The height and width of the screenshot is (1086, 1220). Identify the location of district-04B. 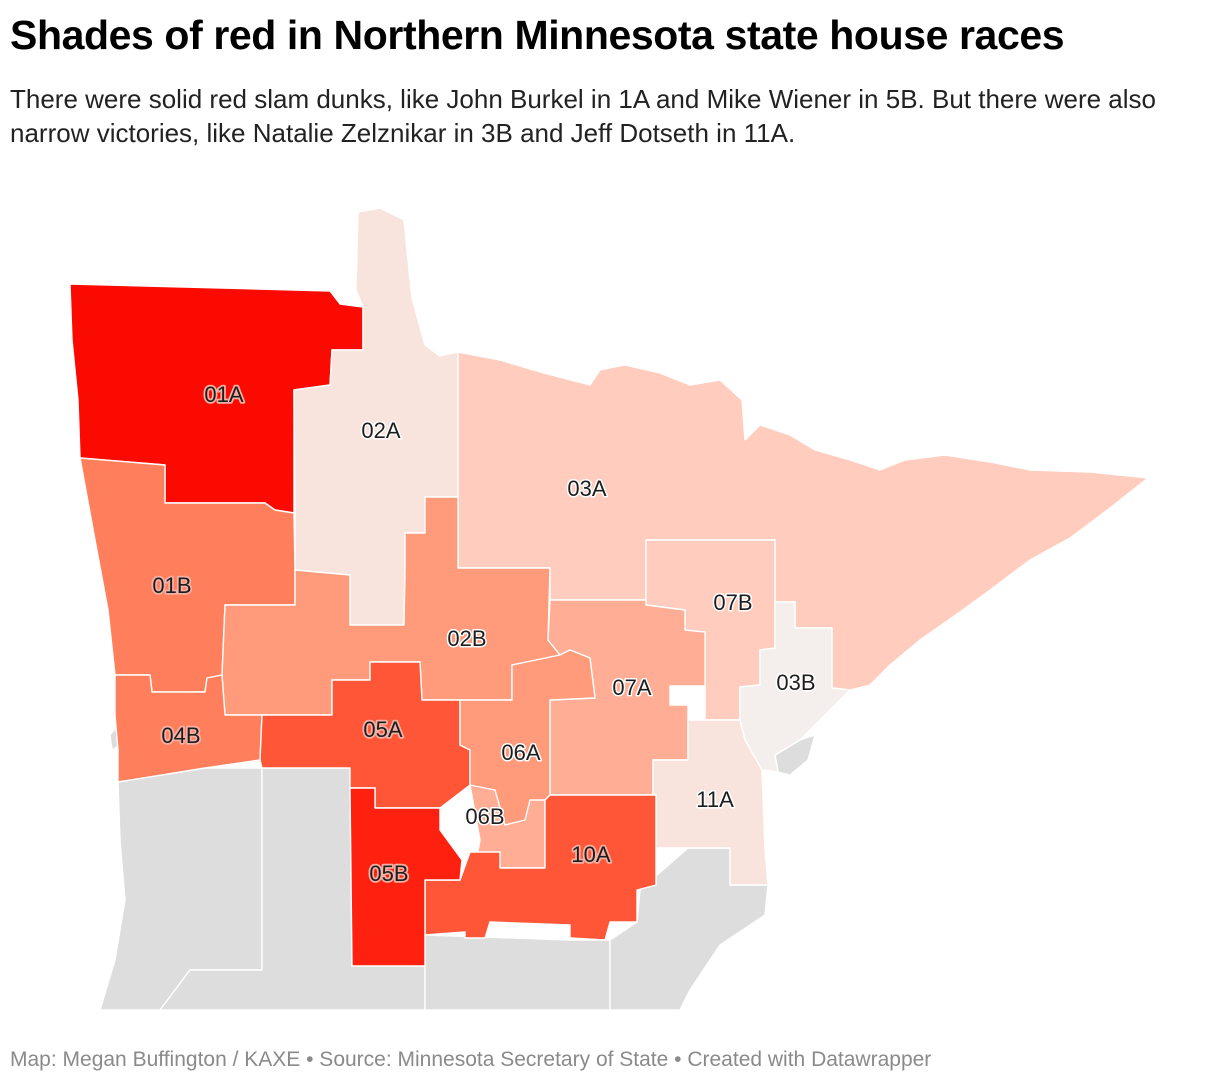
(188, 728).